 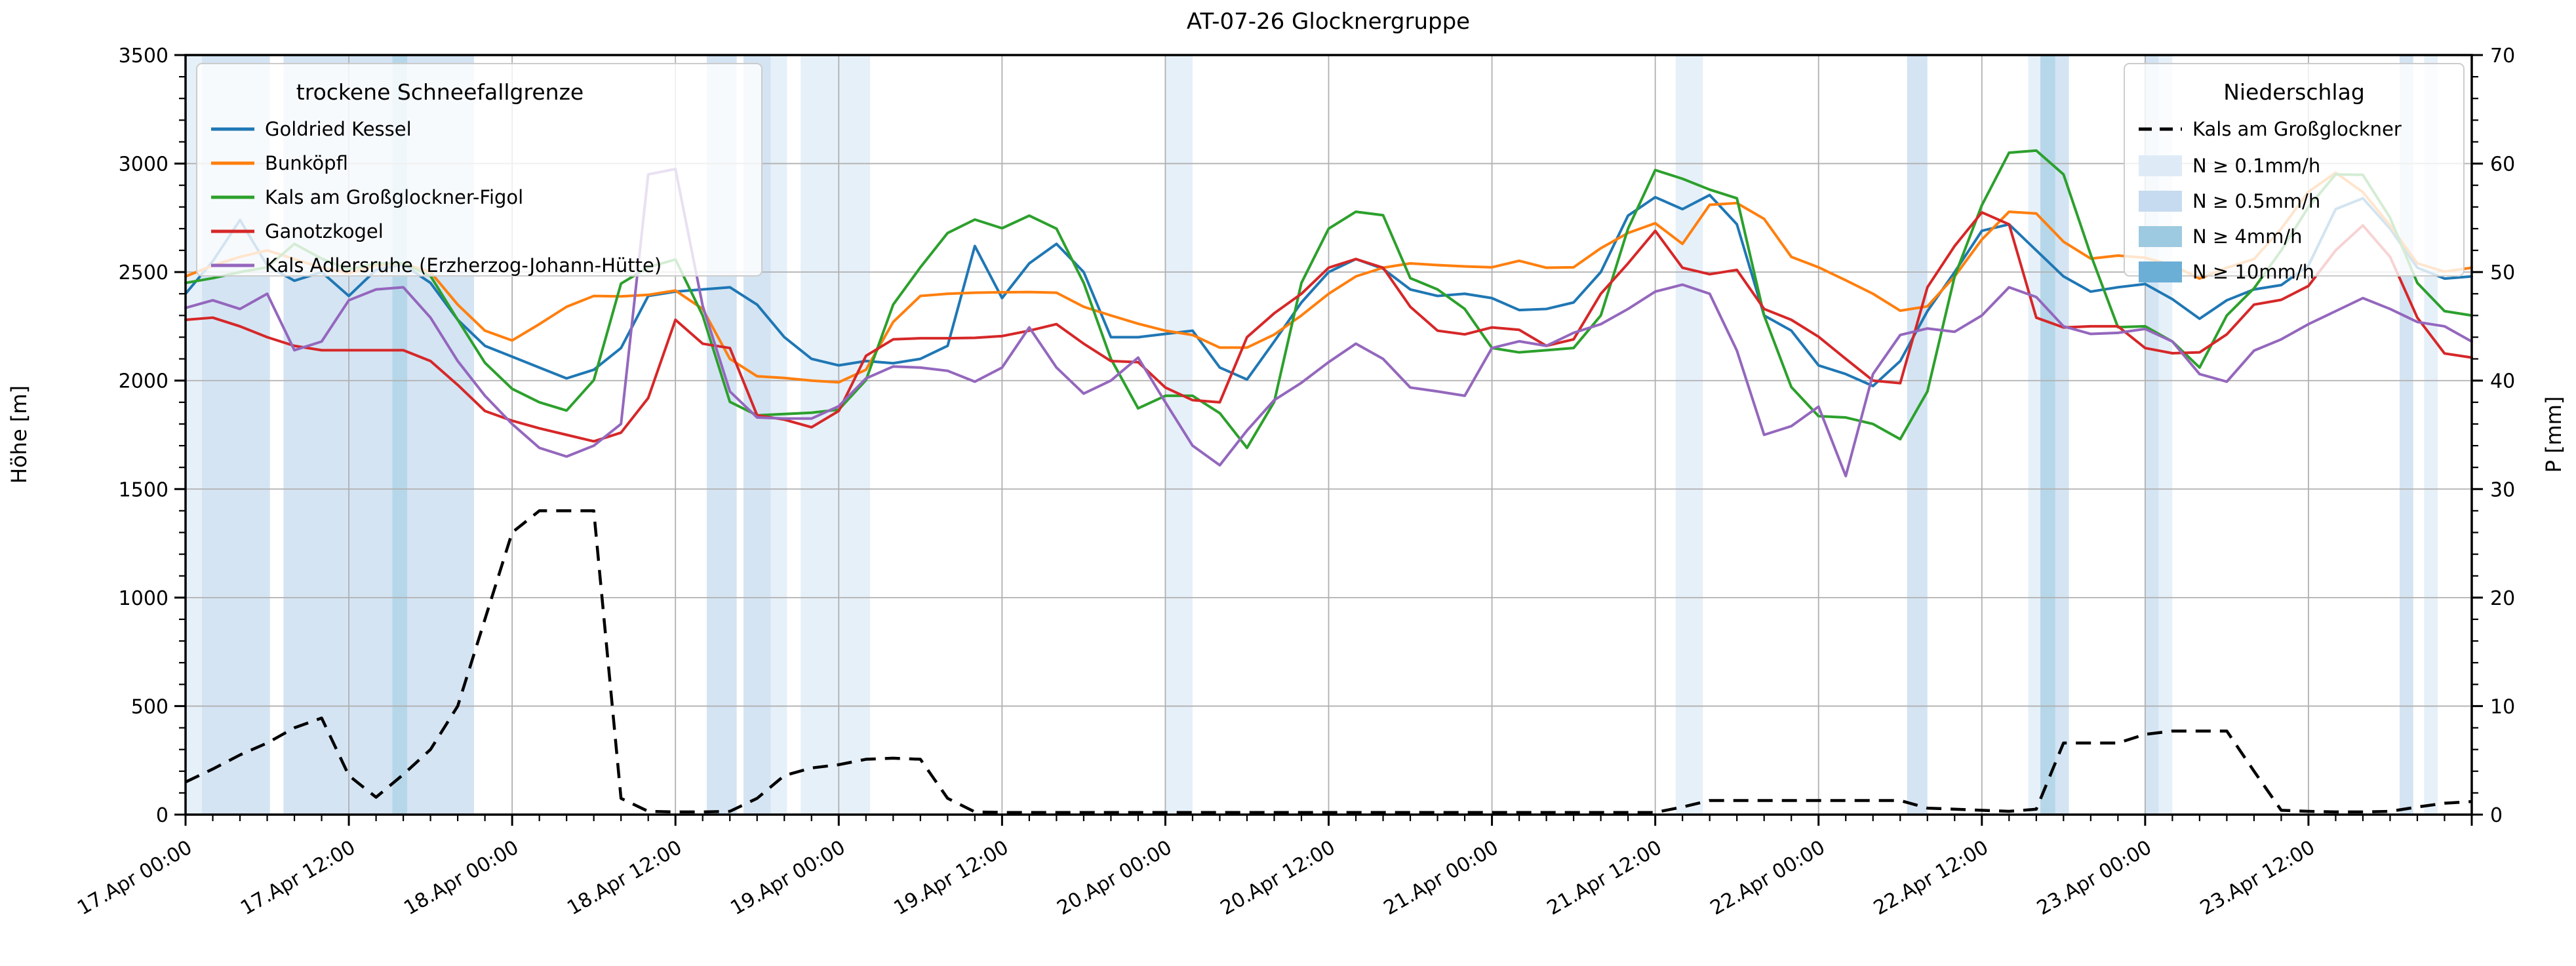 I want to click on legend-entry-label: Kals am Großglockner-Figol, so click(x=394, y=197).